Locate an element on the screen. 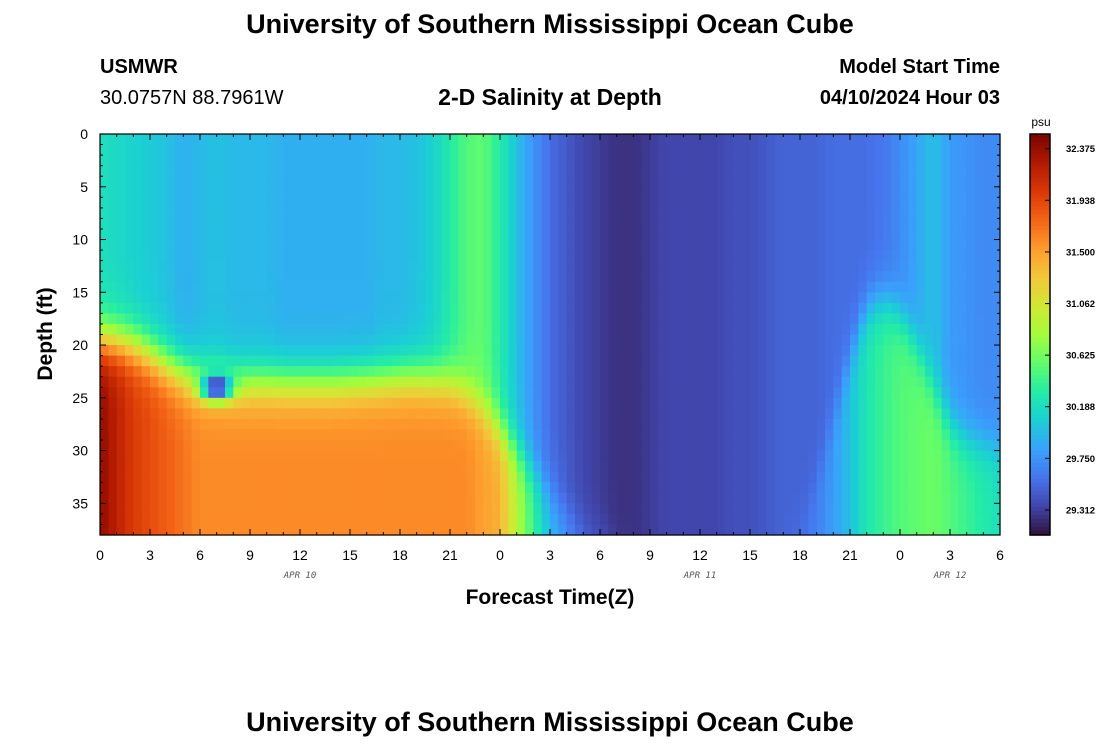  x-tick-label: 3 is located at coordinates (550, 555).